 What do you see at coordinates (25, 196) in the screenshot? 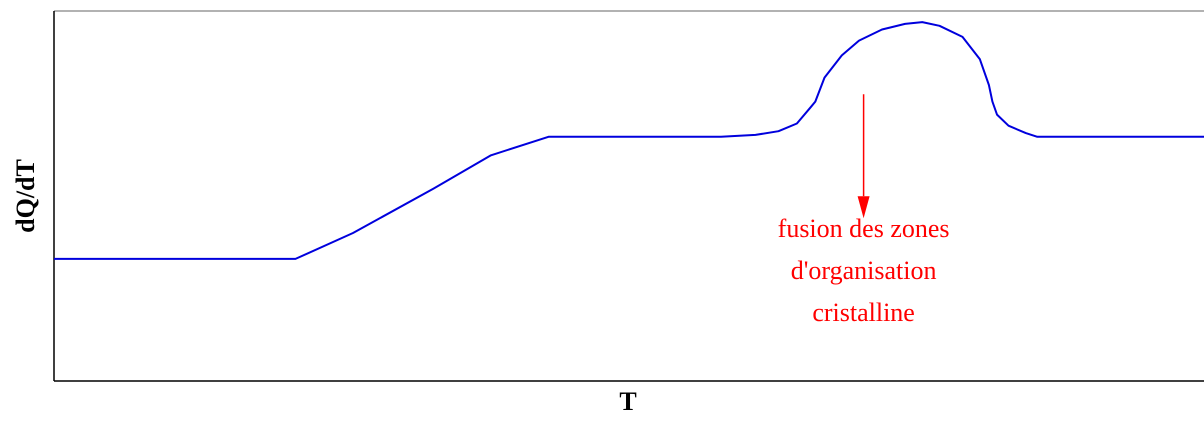
I see `y-axis-label: dQ/dT` at bounding box center [25, 196].